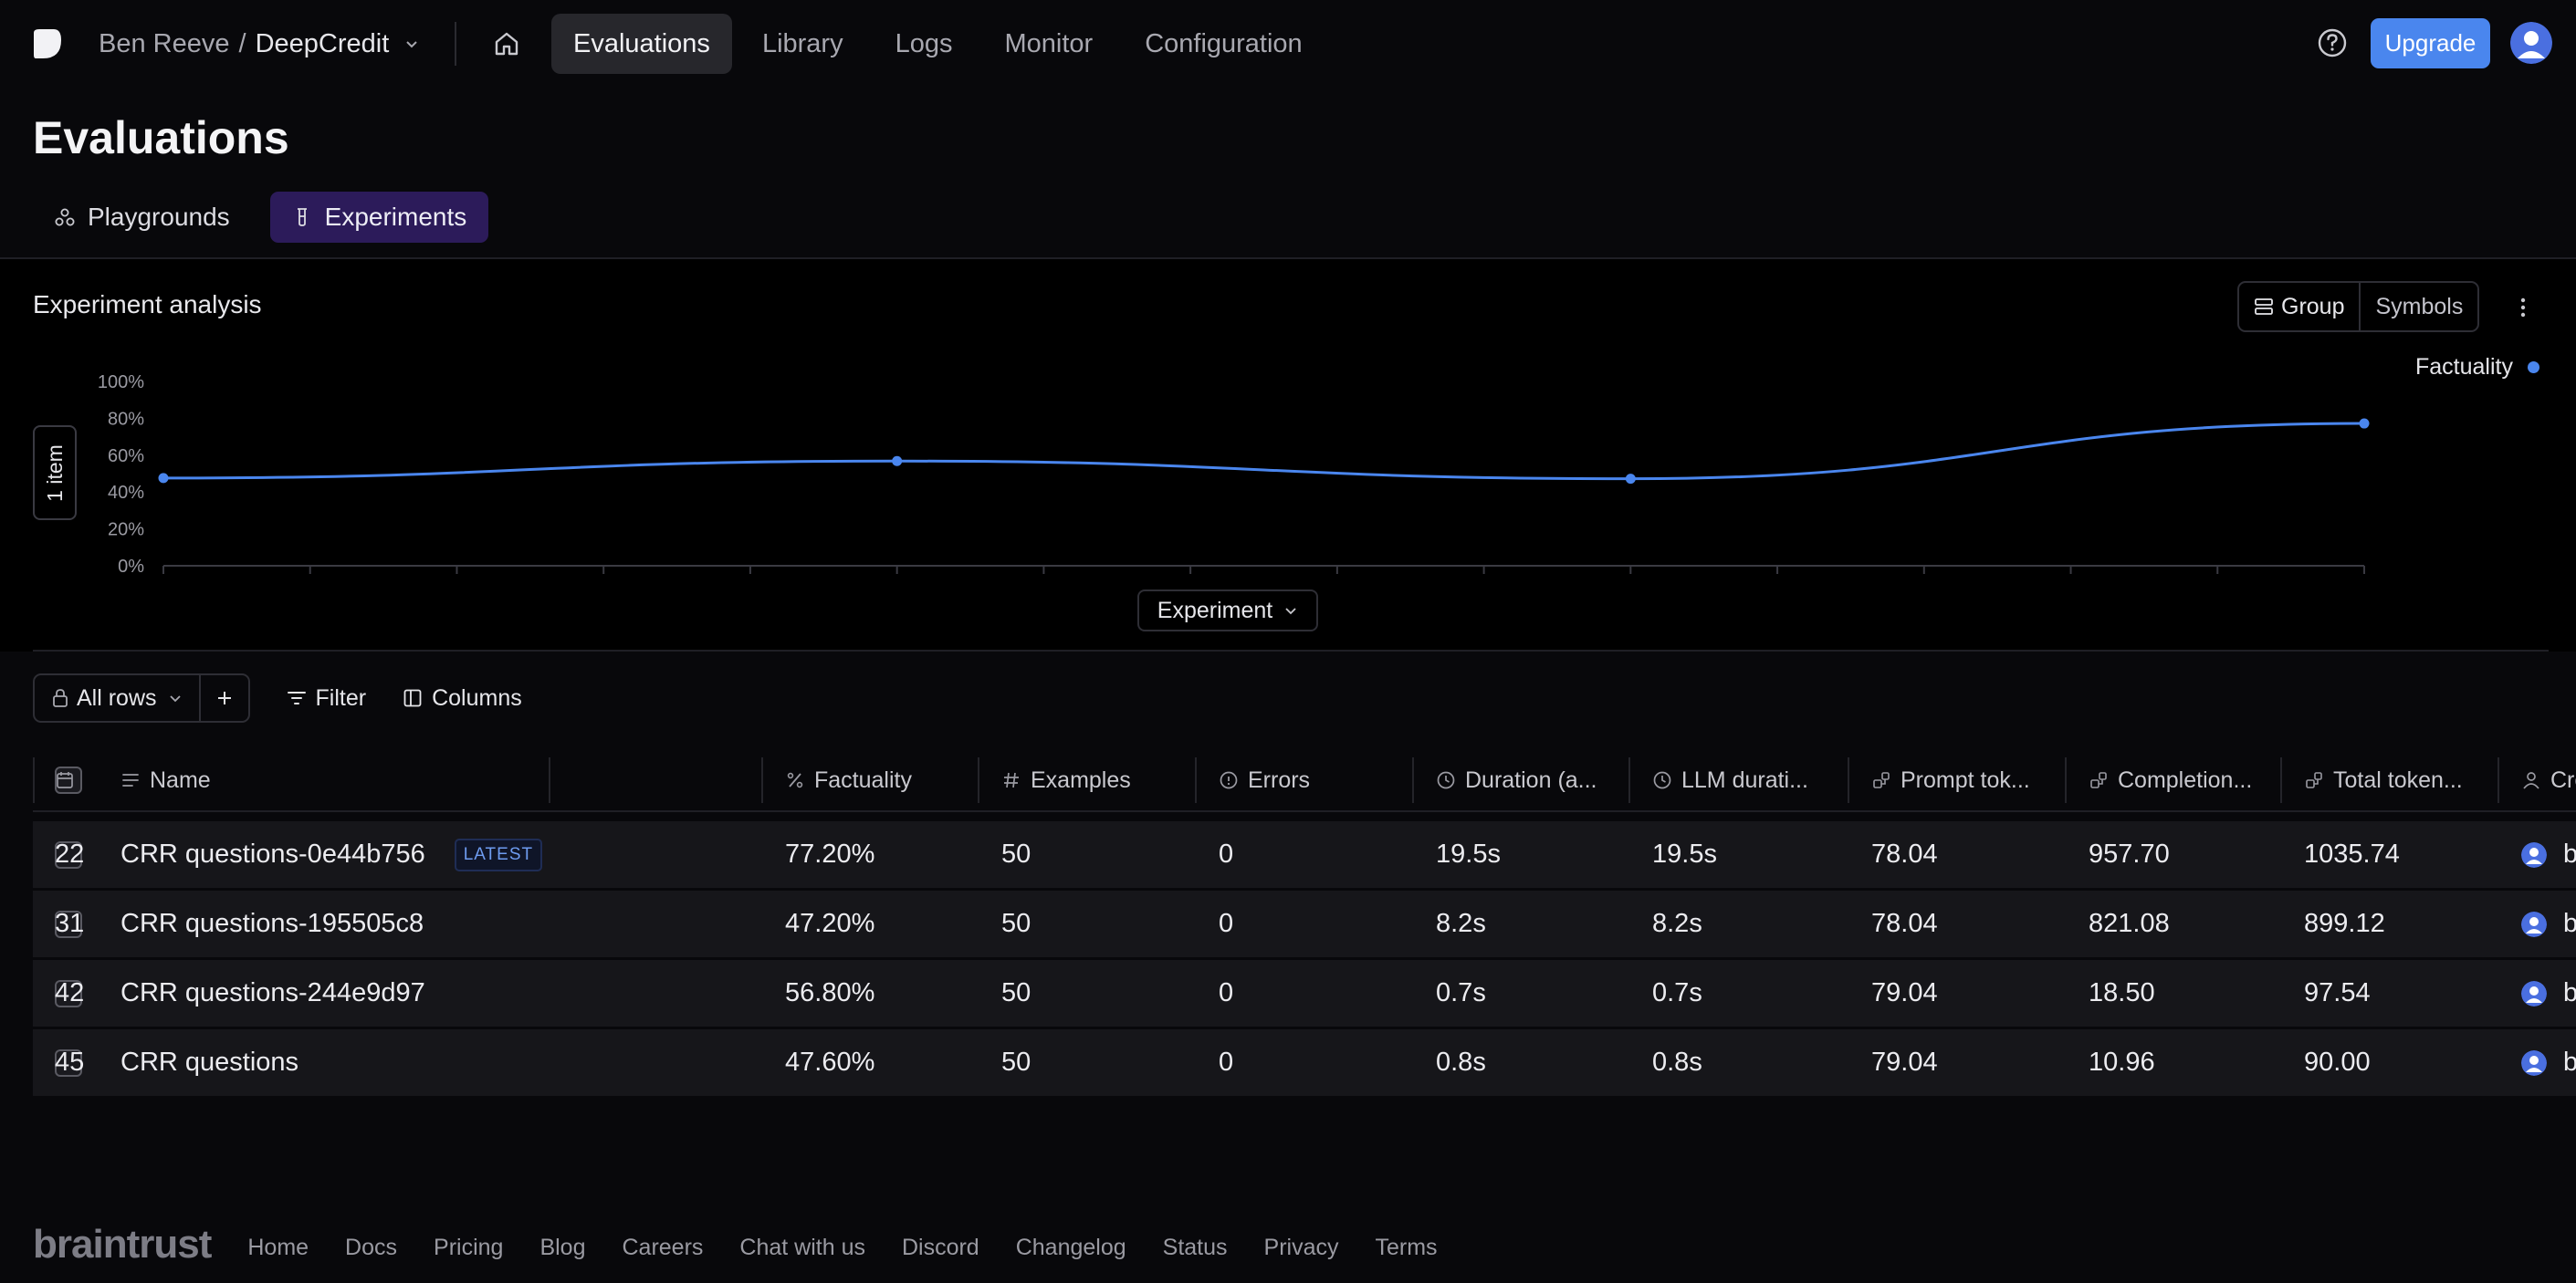  I want to click on tab-experiments-label: Experiments, so click(395, 217).